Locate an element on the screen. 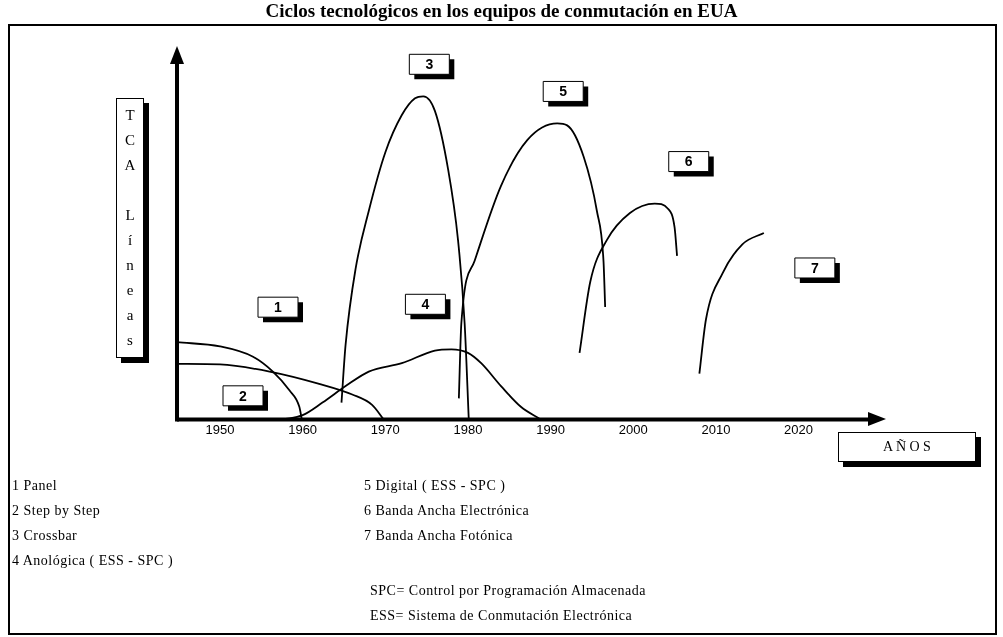 Image resolution: width=1003 pixels, height=637 pixels. series-label: 5 is located at coordinates (563, 91).